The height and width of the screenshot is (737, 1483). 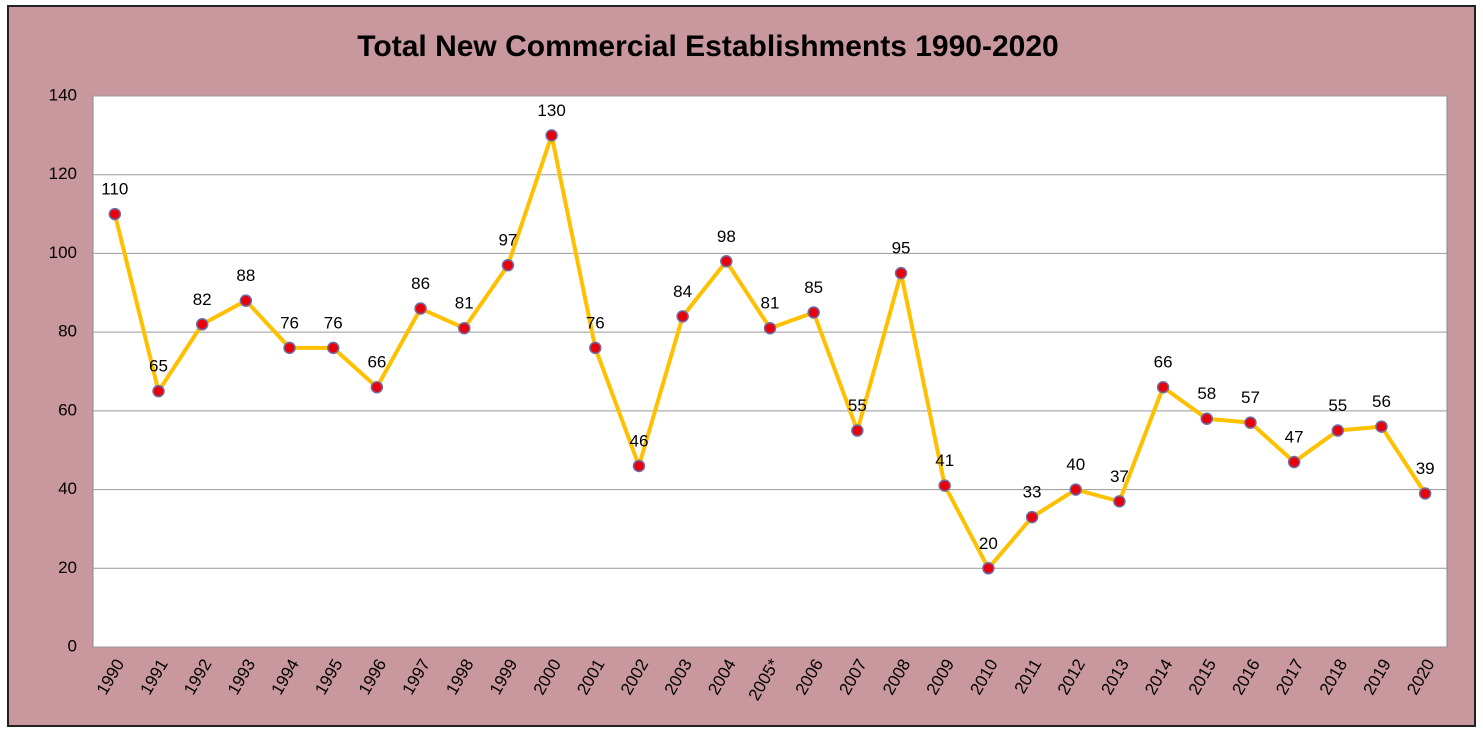 What do you see at coordinates (639, 440) in the screenshot?
I see `data-label: 46` at bounding box center [639, 440].